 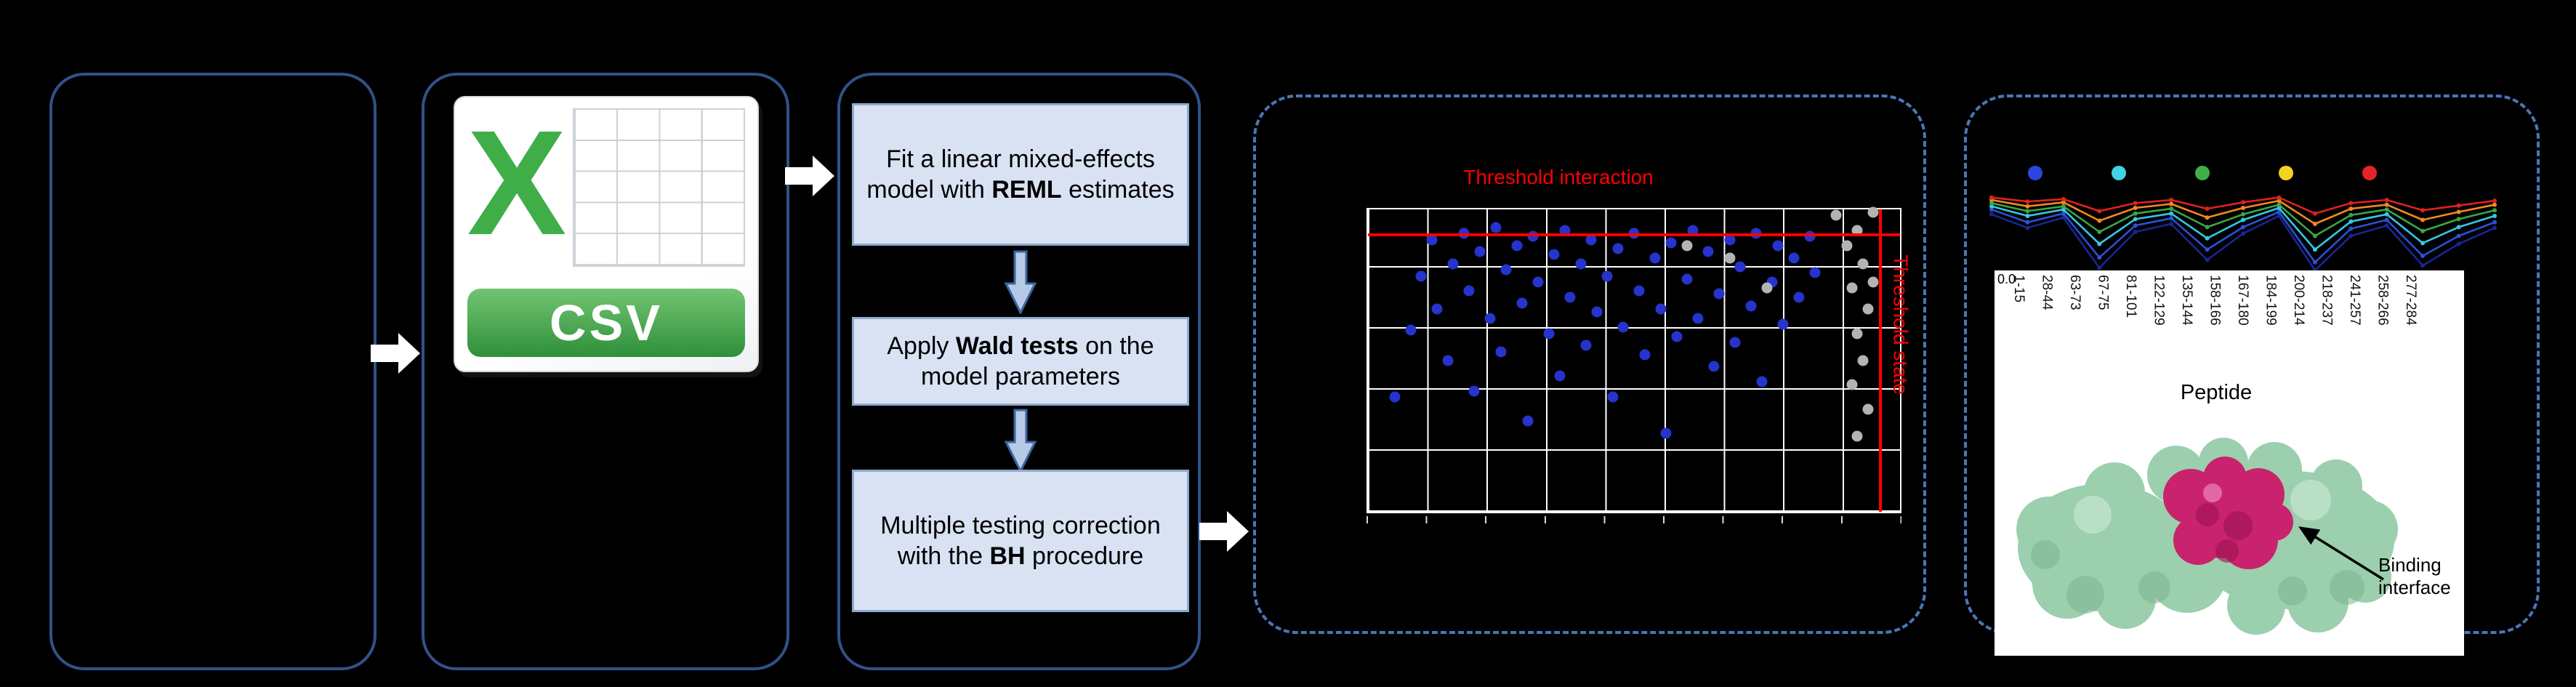 I want to click on peptide-tick: 218-237, so click(x=2327, y=300).